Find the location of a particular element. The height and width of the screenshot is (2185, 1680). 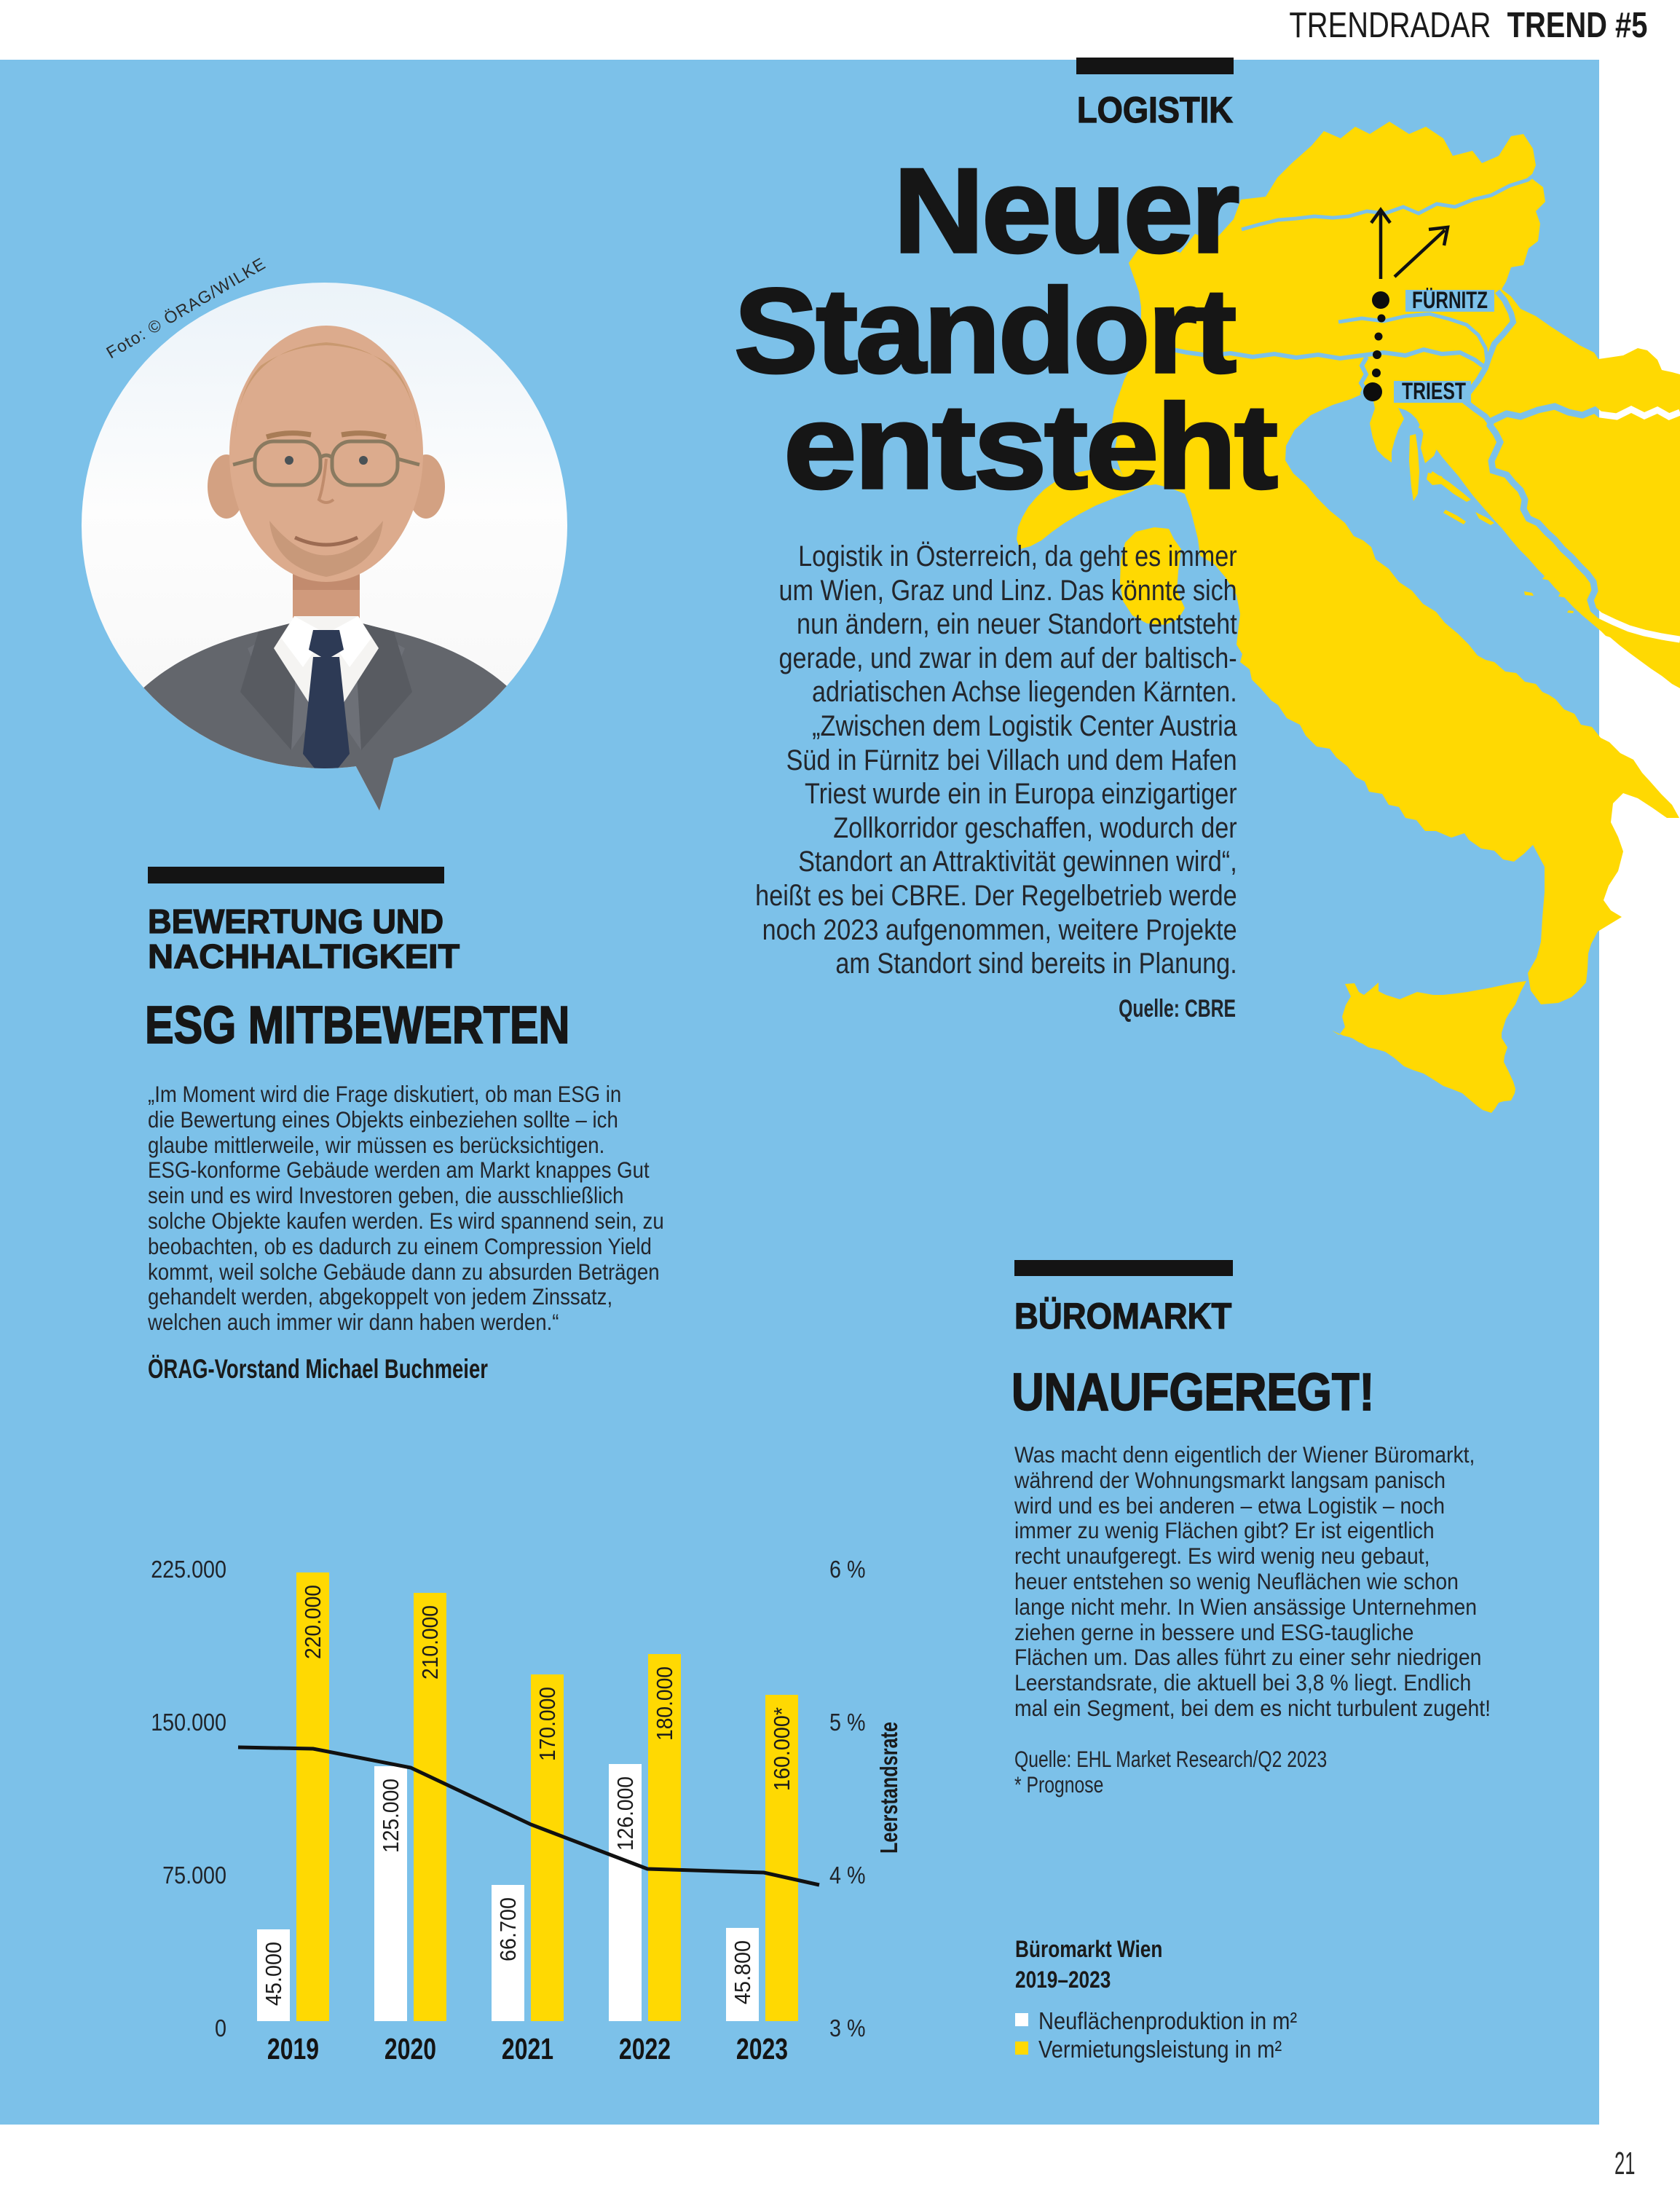

svg-text: 45.000 is located at coordinates (273, 1974).